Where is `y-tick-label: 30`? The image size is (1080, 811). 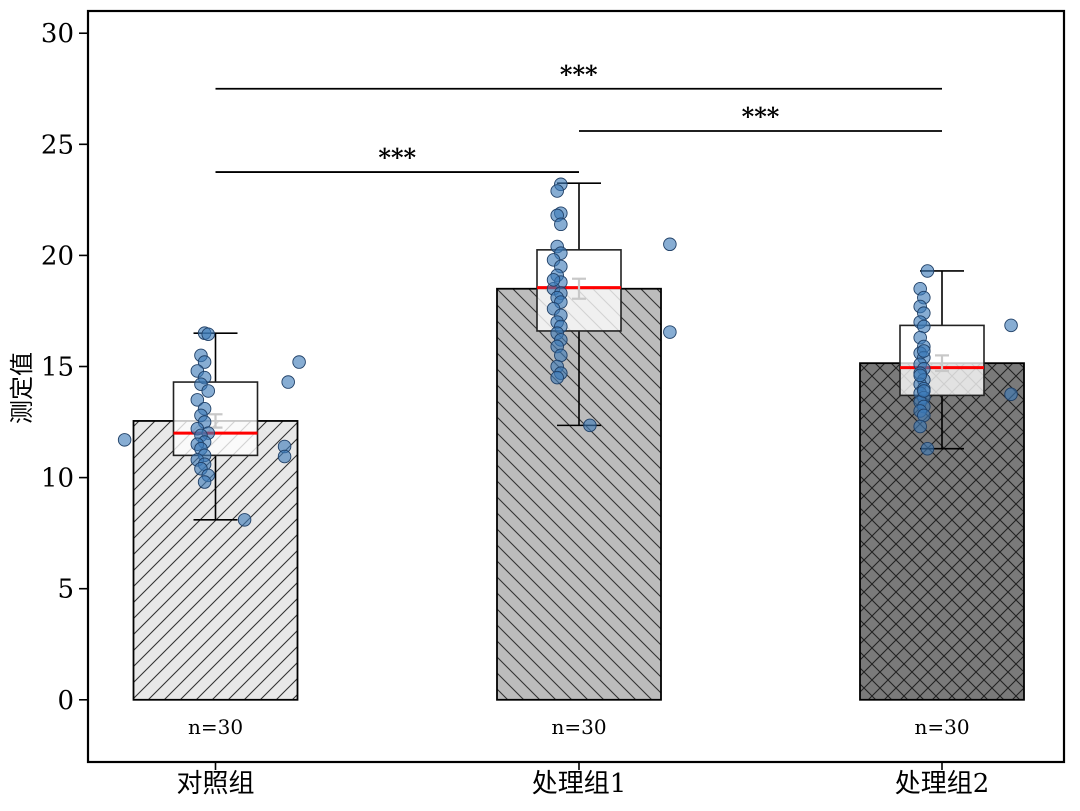 y-tick-label: 30 is located at coordinates (57, 34).